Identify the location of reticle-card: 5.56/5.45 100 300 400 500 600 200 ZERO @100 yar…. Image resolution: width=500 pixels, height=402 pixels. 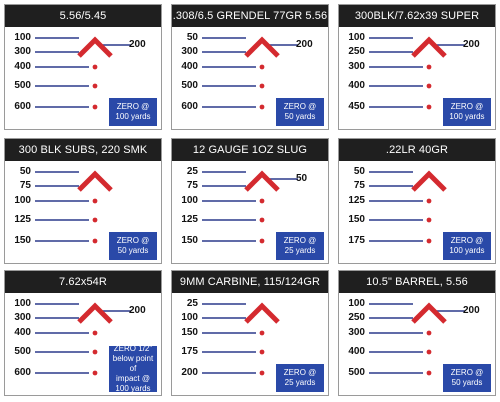
(83, 67).